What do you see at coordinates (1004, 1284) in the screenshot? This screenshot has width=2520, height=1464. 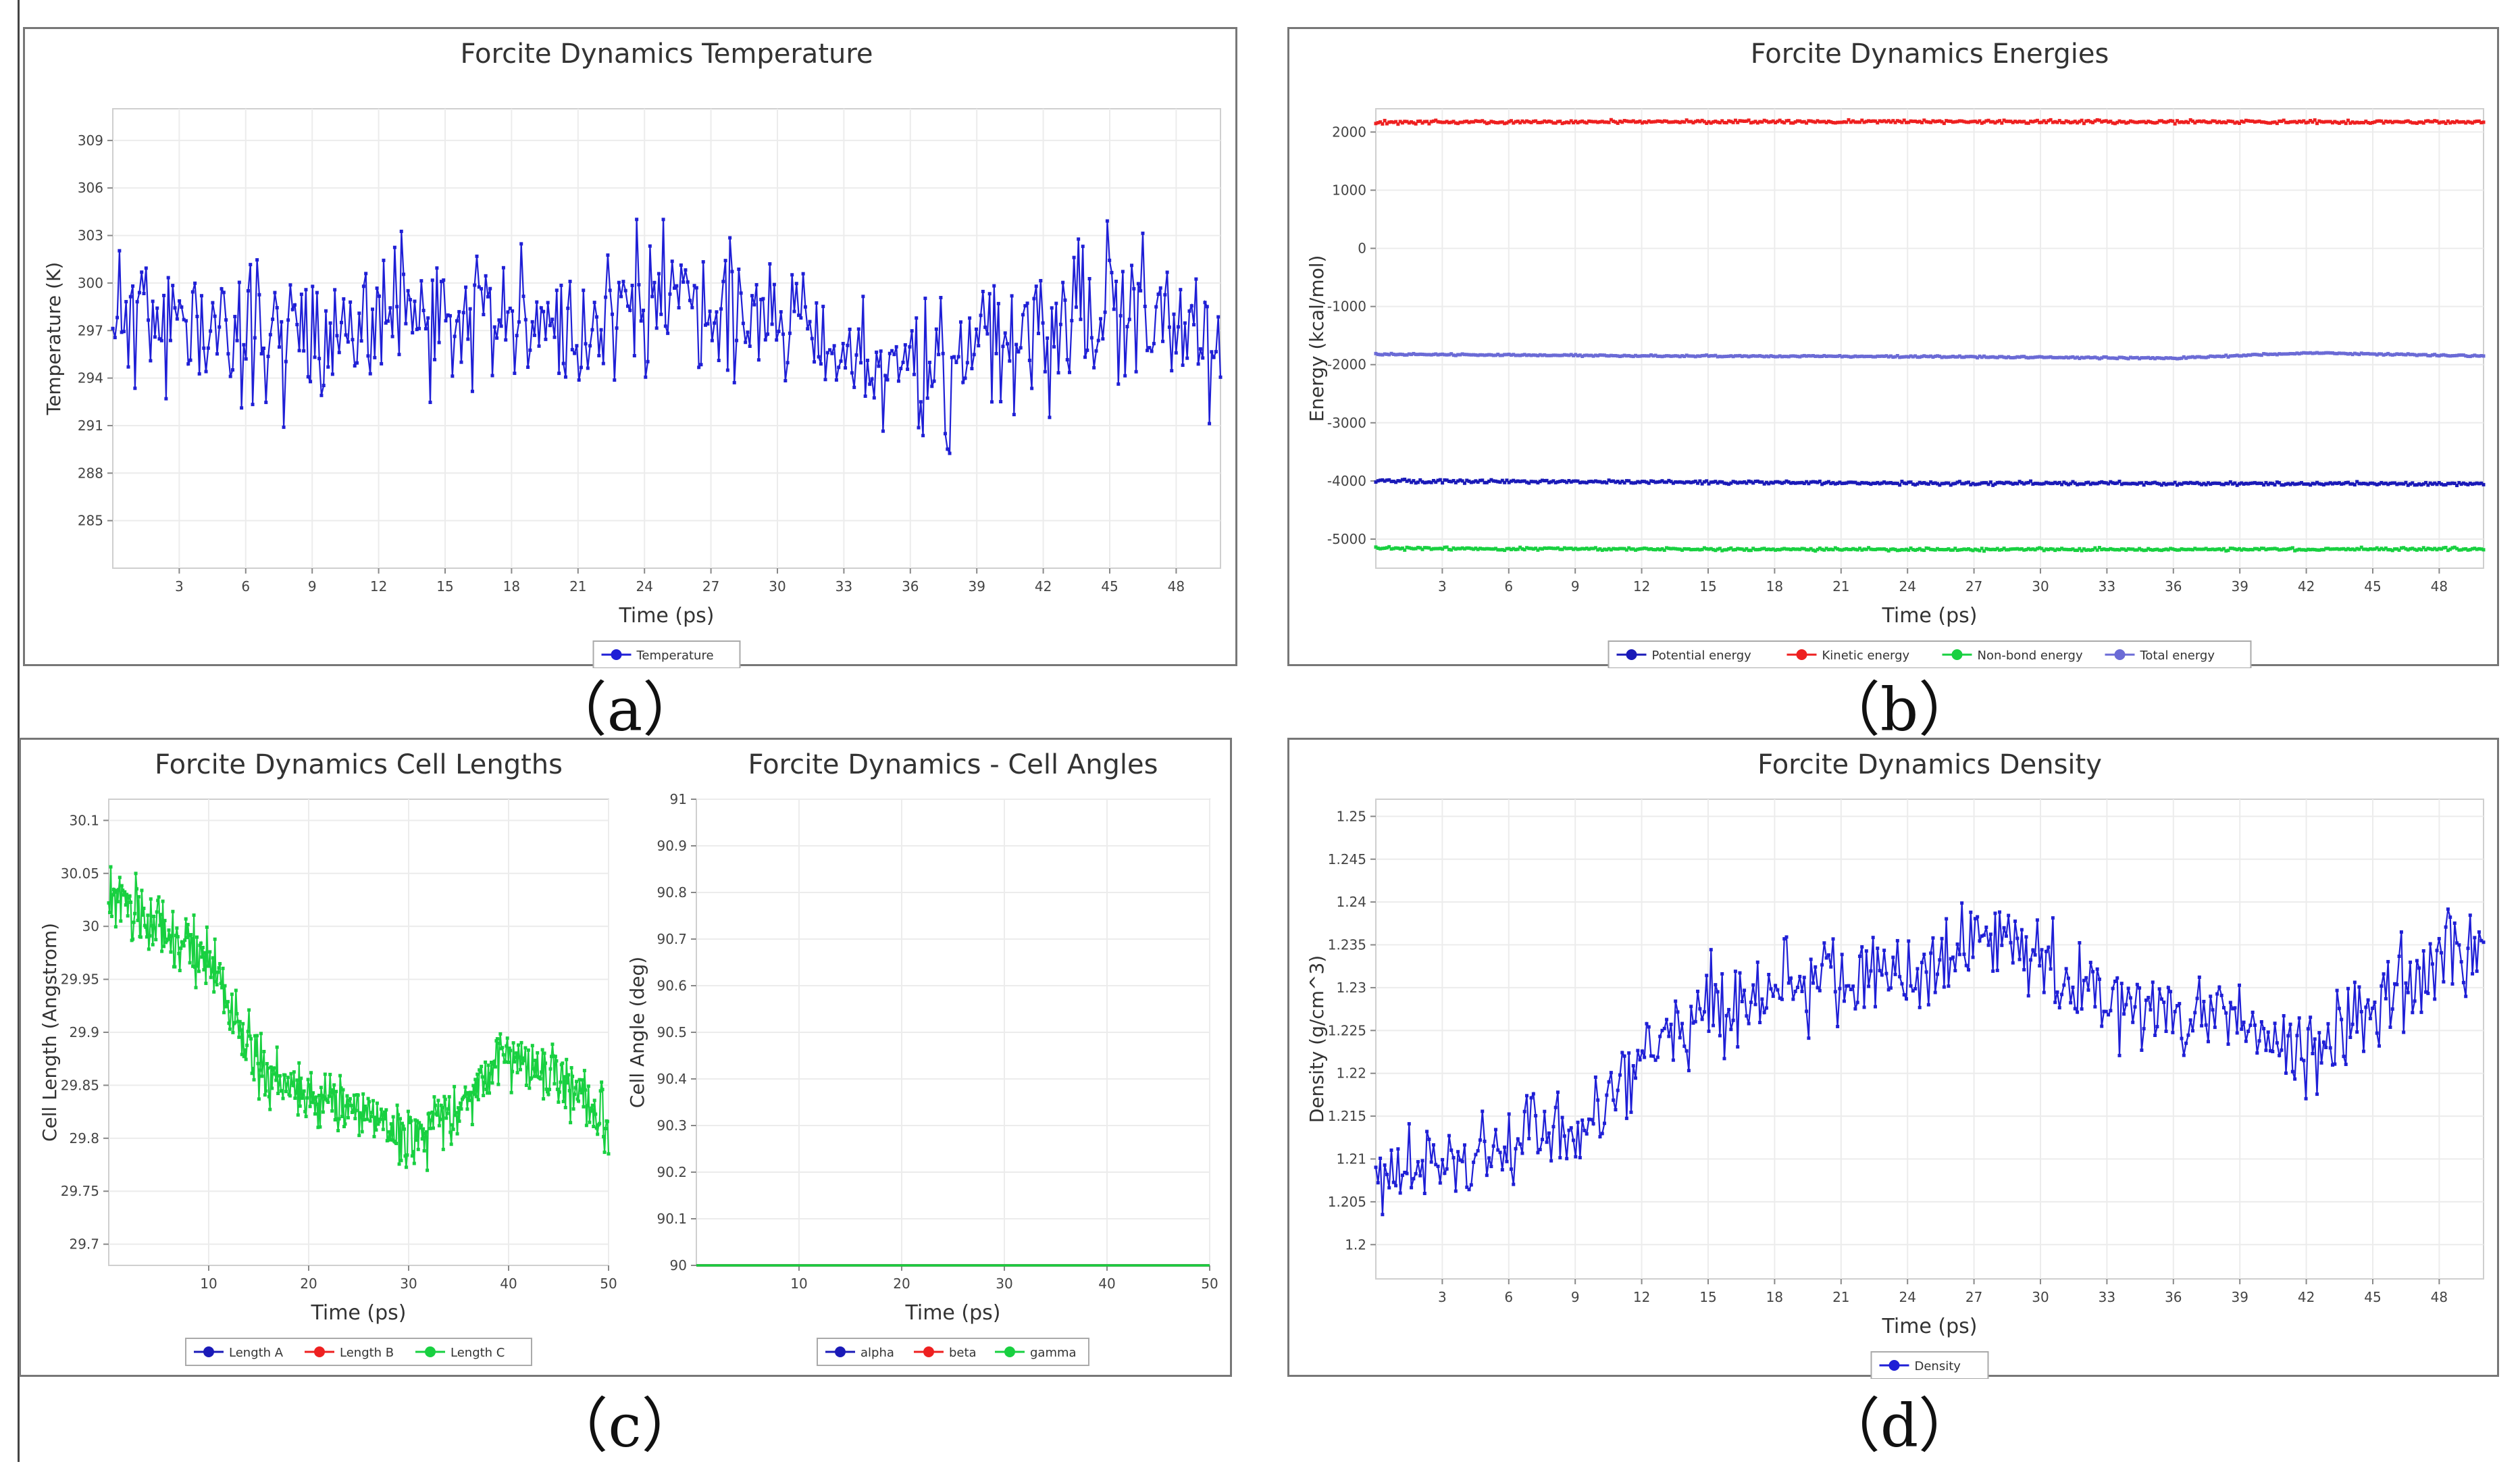 I see `x-tick-label: 30` at bounding box center [1004, 1284].